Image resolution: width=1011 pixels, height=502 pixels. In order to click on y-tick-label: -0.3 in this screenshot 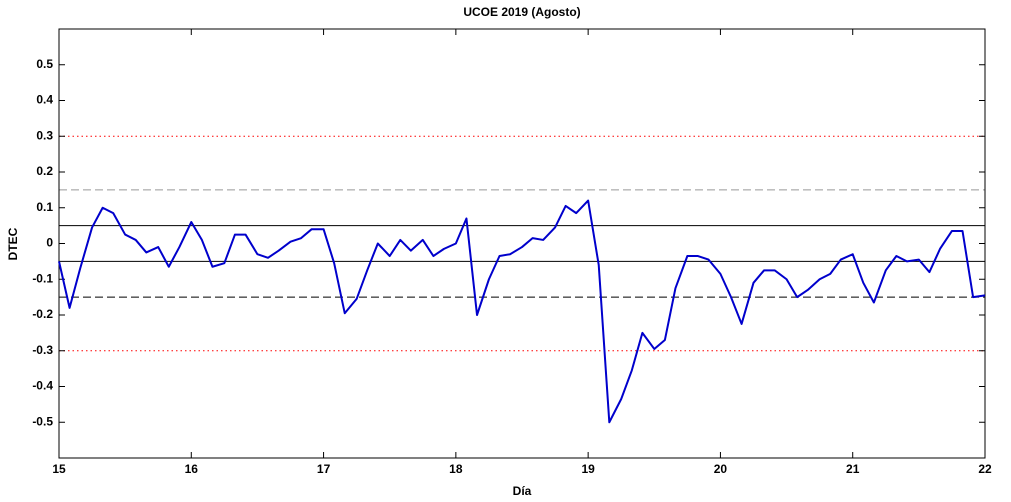, I will do `click(42, 350)`.